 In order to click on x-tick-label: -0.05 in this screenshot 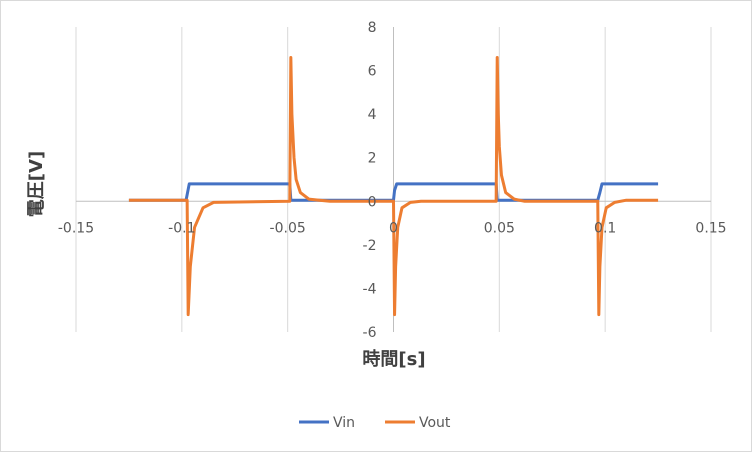, I will do `click(288, 228)`.